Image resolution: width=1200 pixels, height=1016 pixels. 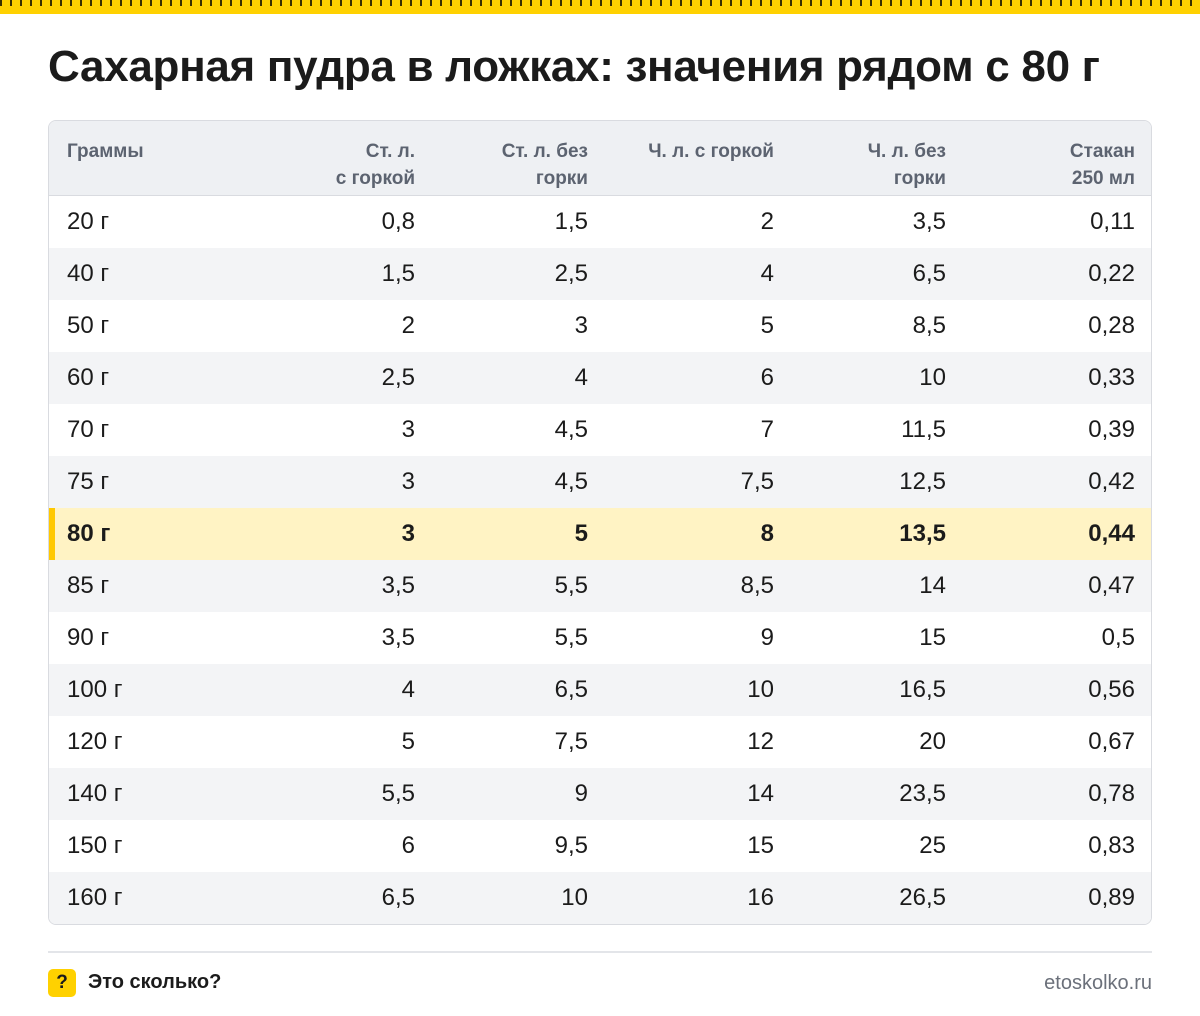 I want to click on grams-cell: 150 г, so click(x=95, y=845).